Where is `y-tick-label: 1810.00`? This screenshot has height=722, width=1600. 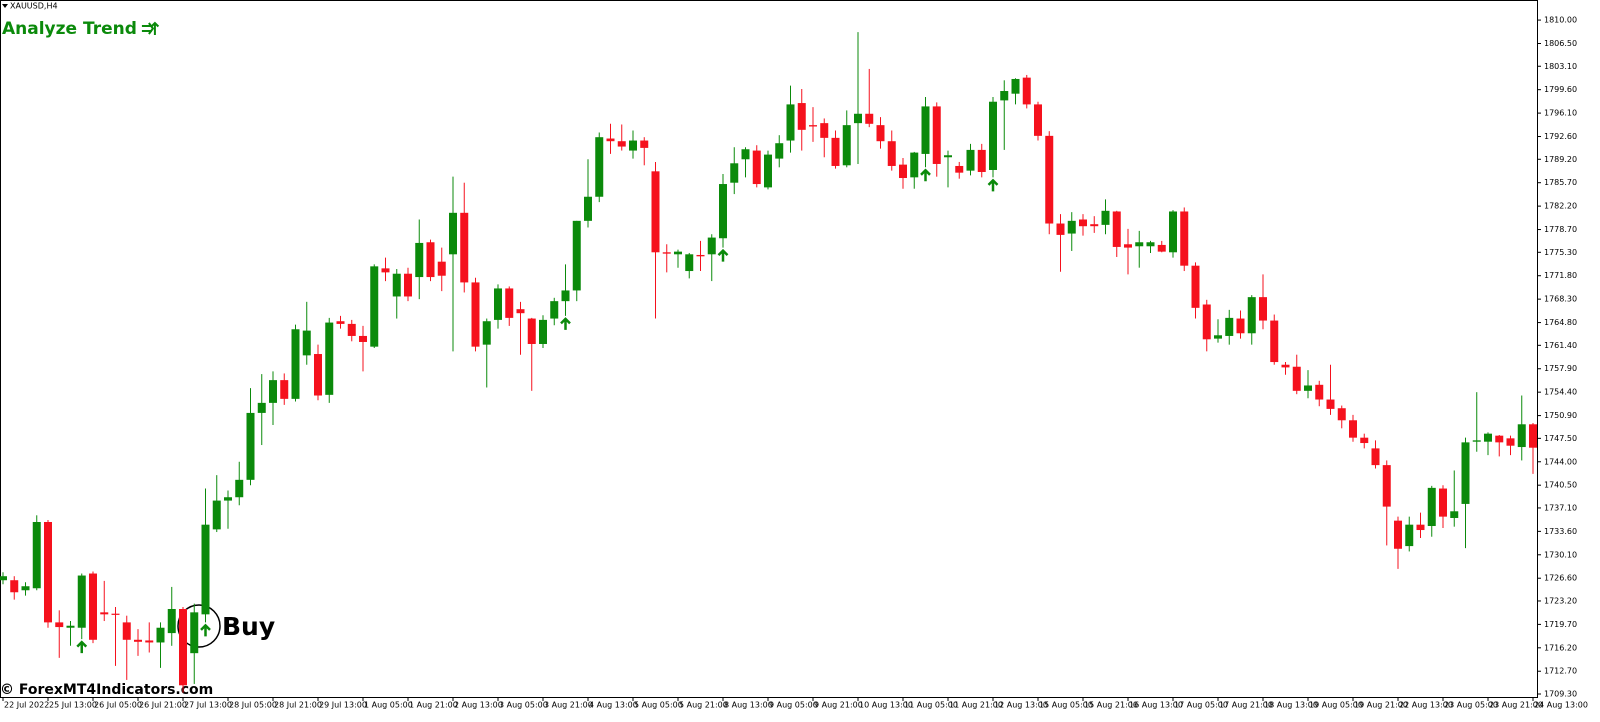 y-tick-label: 1810.00 is located at coordinates (1560, 20).